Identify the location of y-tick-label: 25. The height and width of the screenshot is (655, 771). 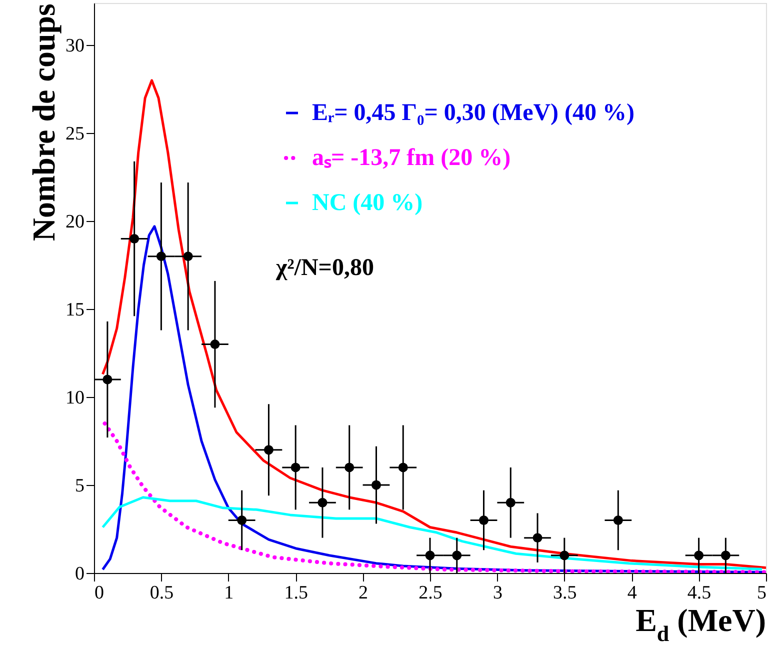
(75, 134).